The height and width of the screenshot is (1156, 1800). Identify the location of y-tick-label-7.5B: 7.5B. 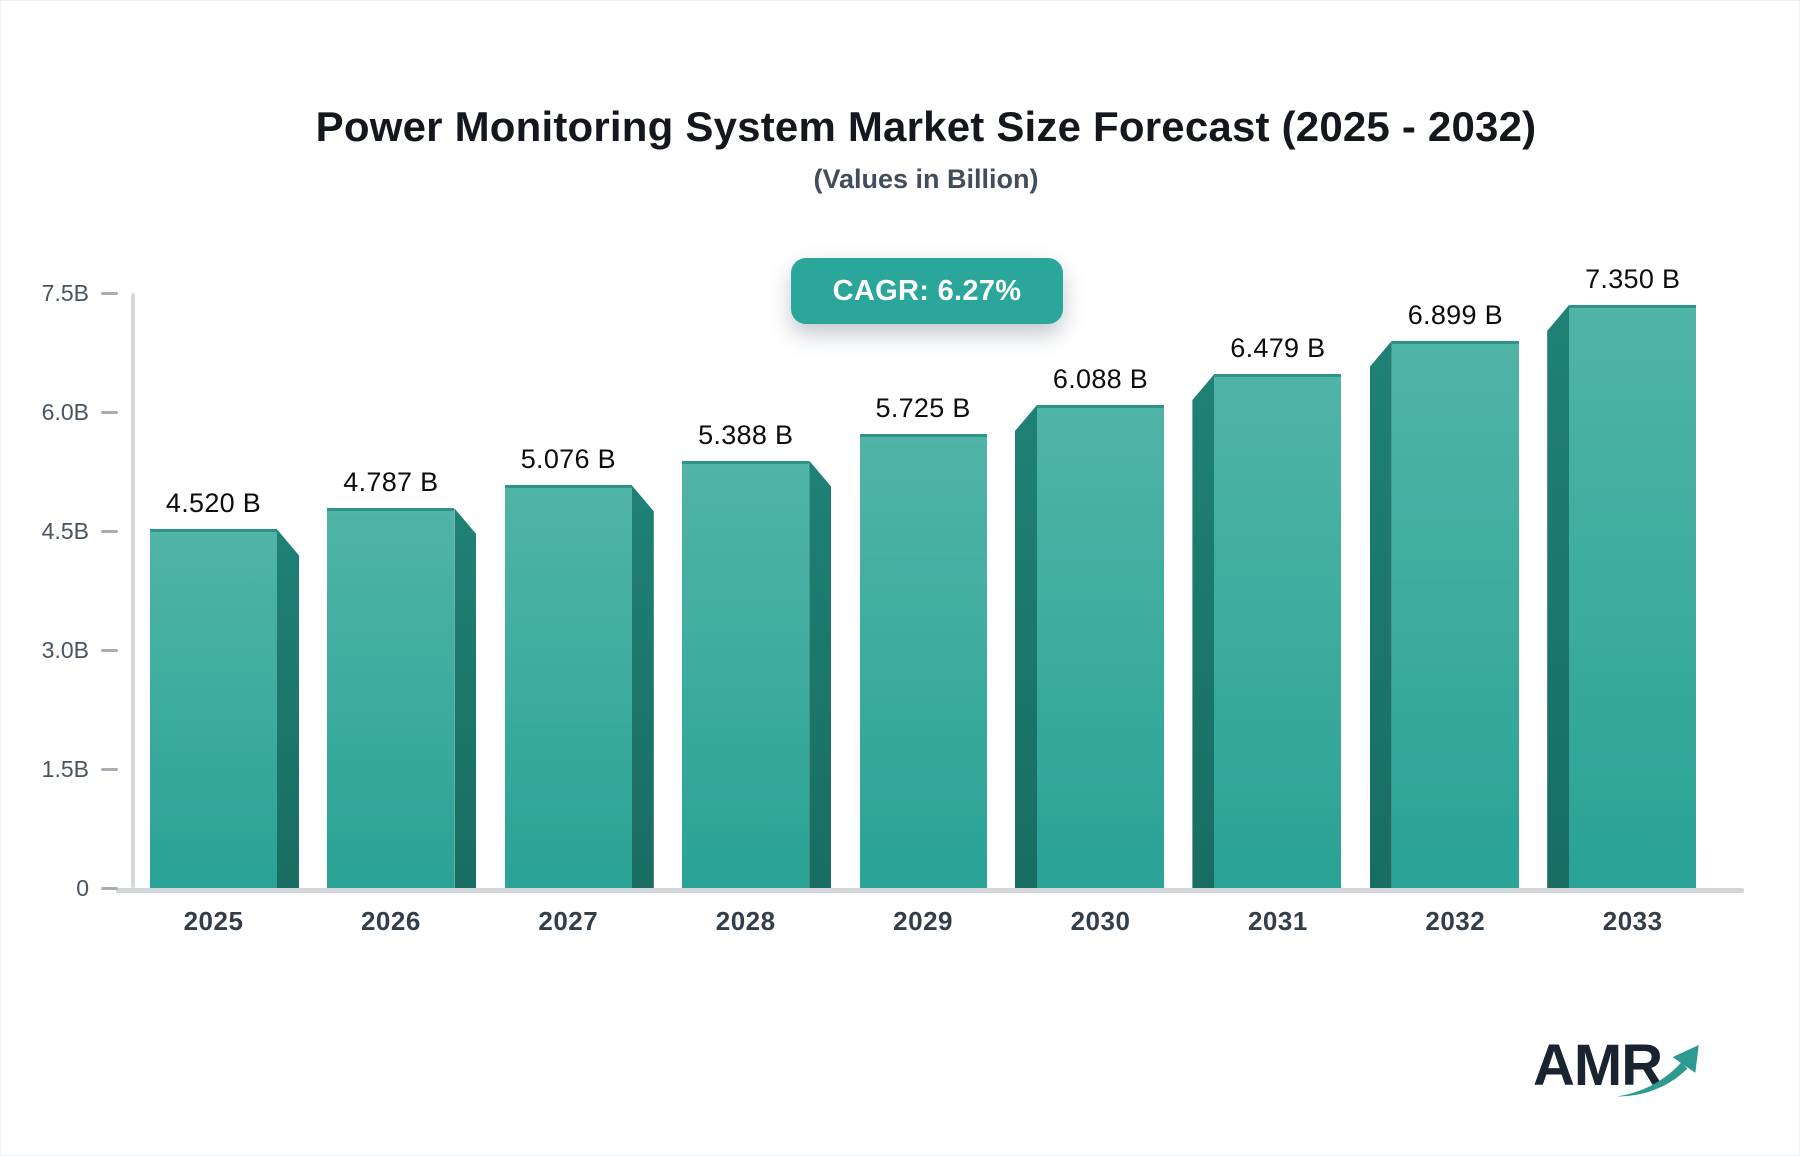
(65, 293).